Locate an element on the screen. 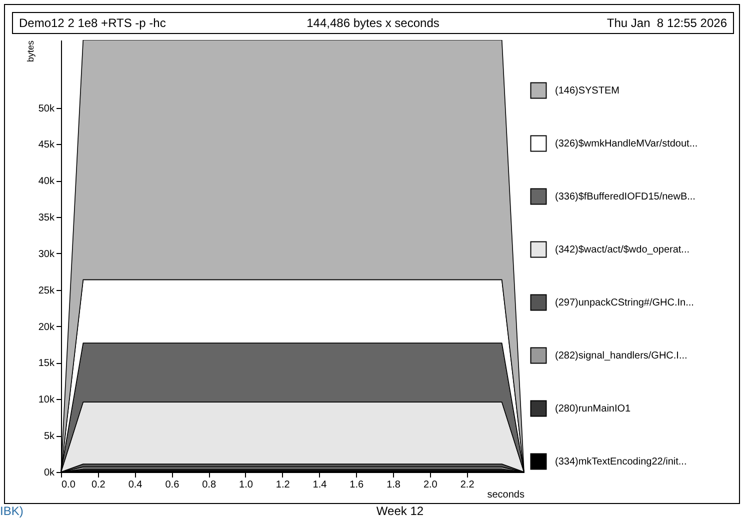  text: Week 12 is located at coordinates (400, 511).